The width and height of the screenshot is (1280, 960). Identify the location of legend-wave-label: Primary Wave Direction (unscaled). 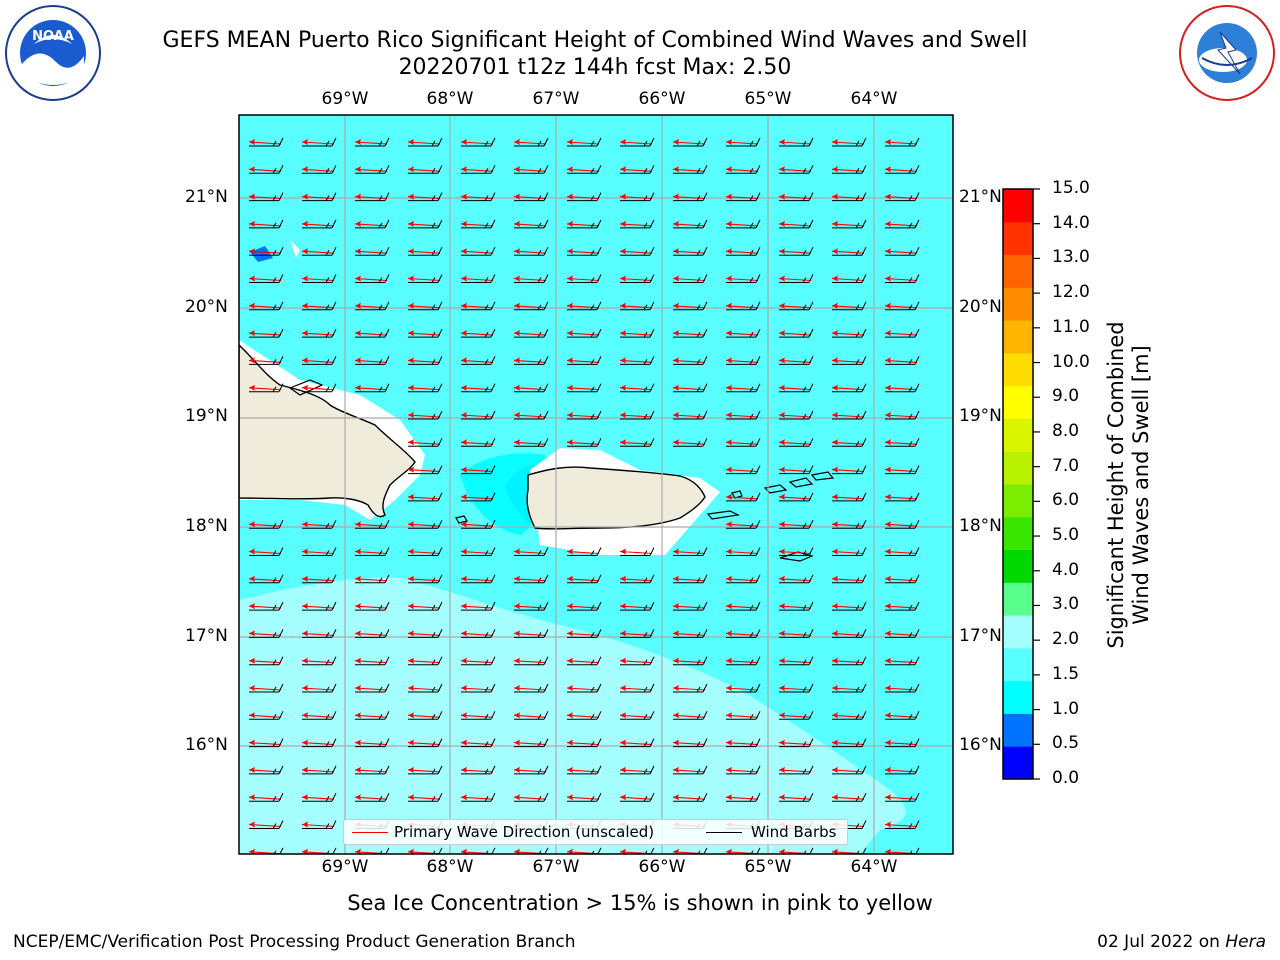
(524, 832).